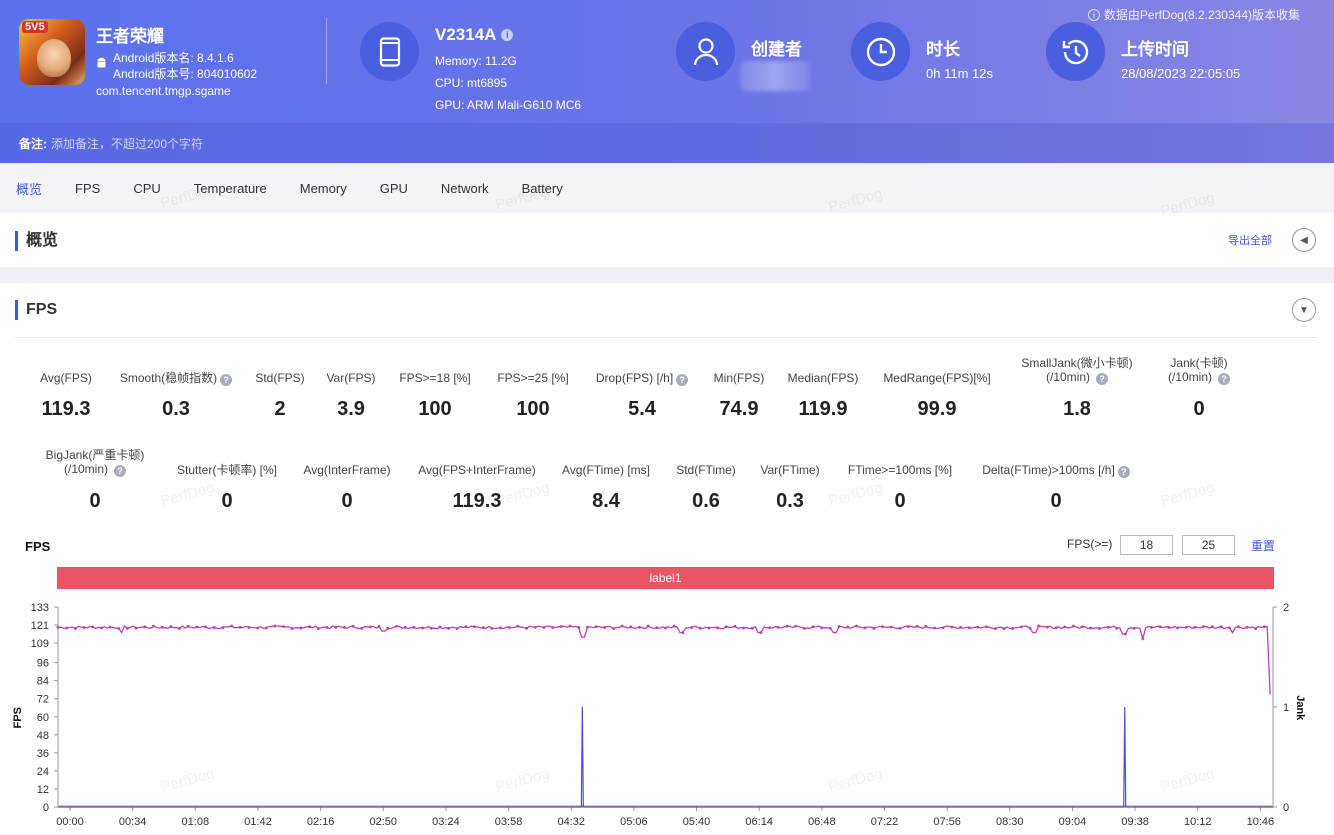 This screenshot has width=1334, height=835. Describe the element at coordinates (508, 105) in the screenshot. I see `device-gpu: GPU: ARM Mali-G610 MC6` at that location.